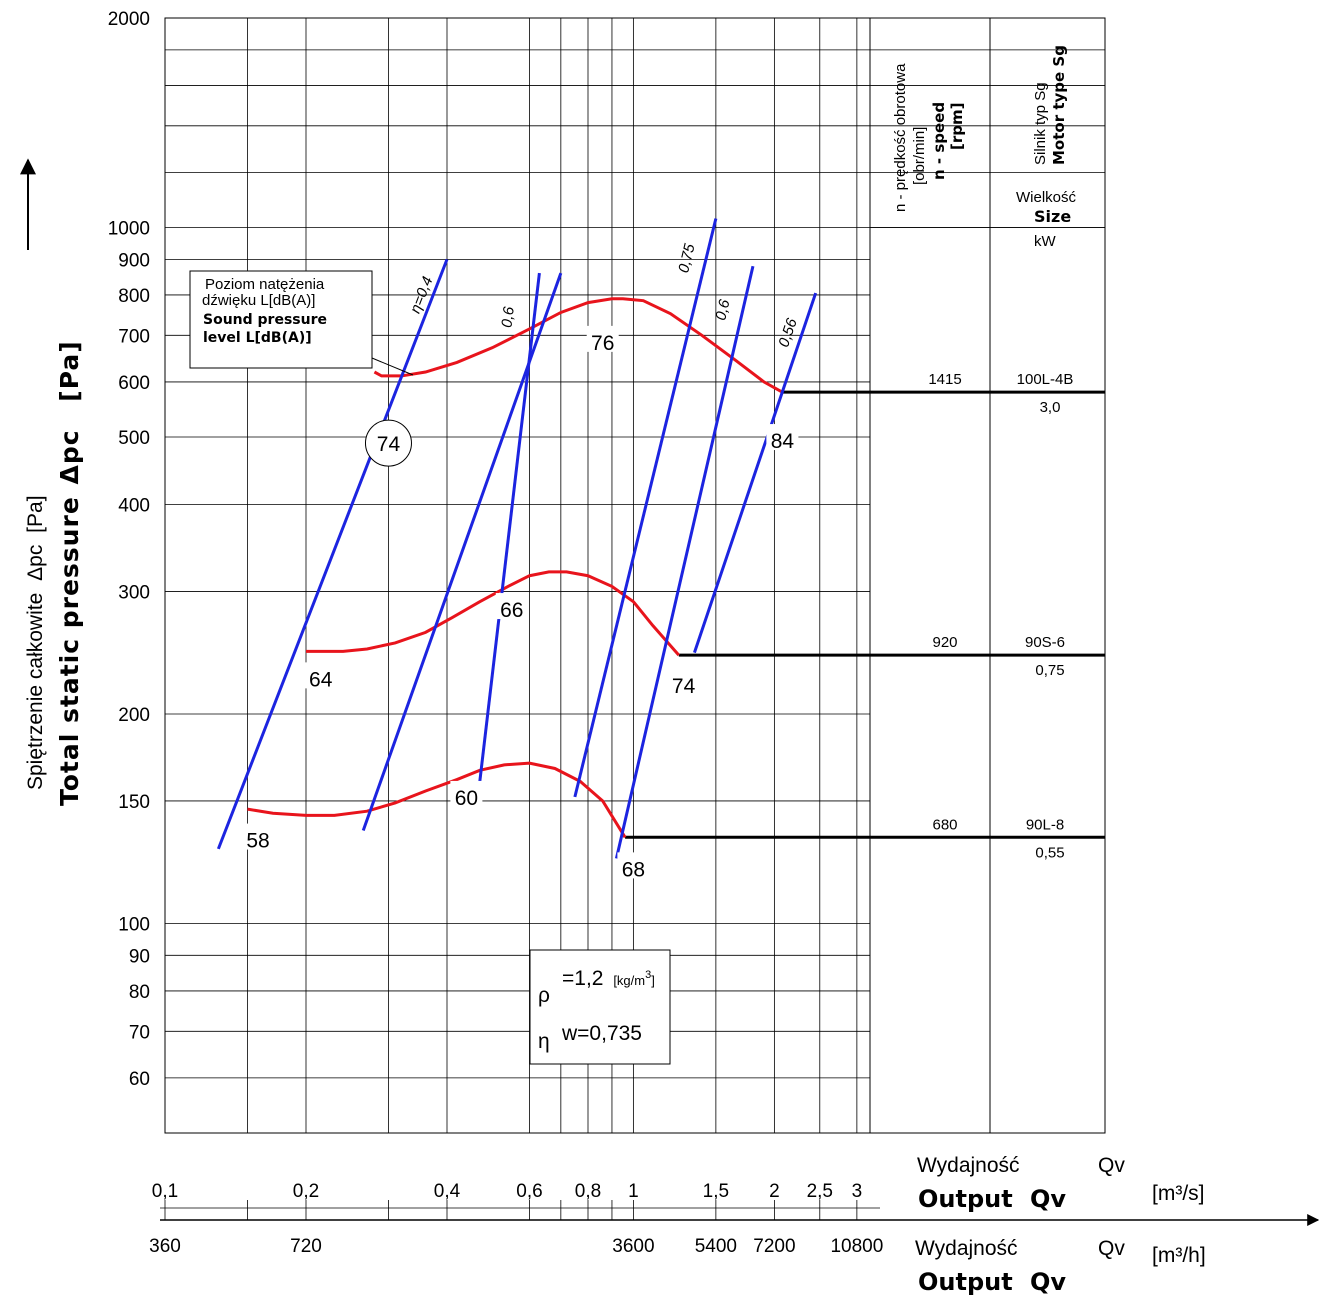 This screenshot has height=1298, width=1329. What do you see at coordinates (856, 1246) in the screenshot?
I see `x-tick-label-m3h: 10800` at bounding box center [856, 1246].